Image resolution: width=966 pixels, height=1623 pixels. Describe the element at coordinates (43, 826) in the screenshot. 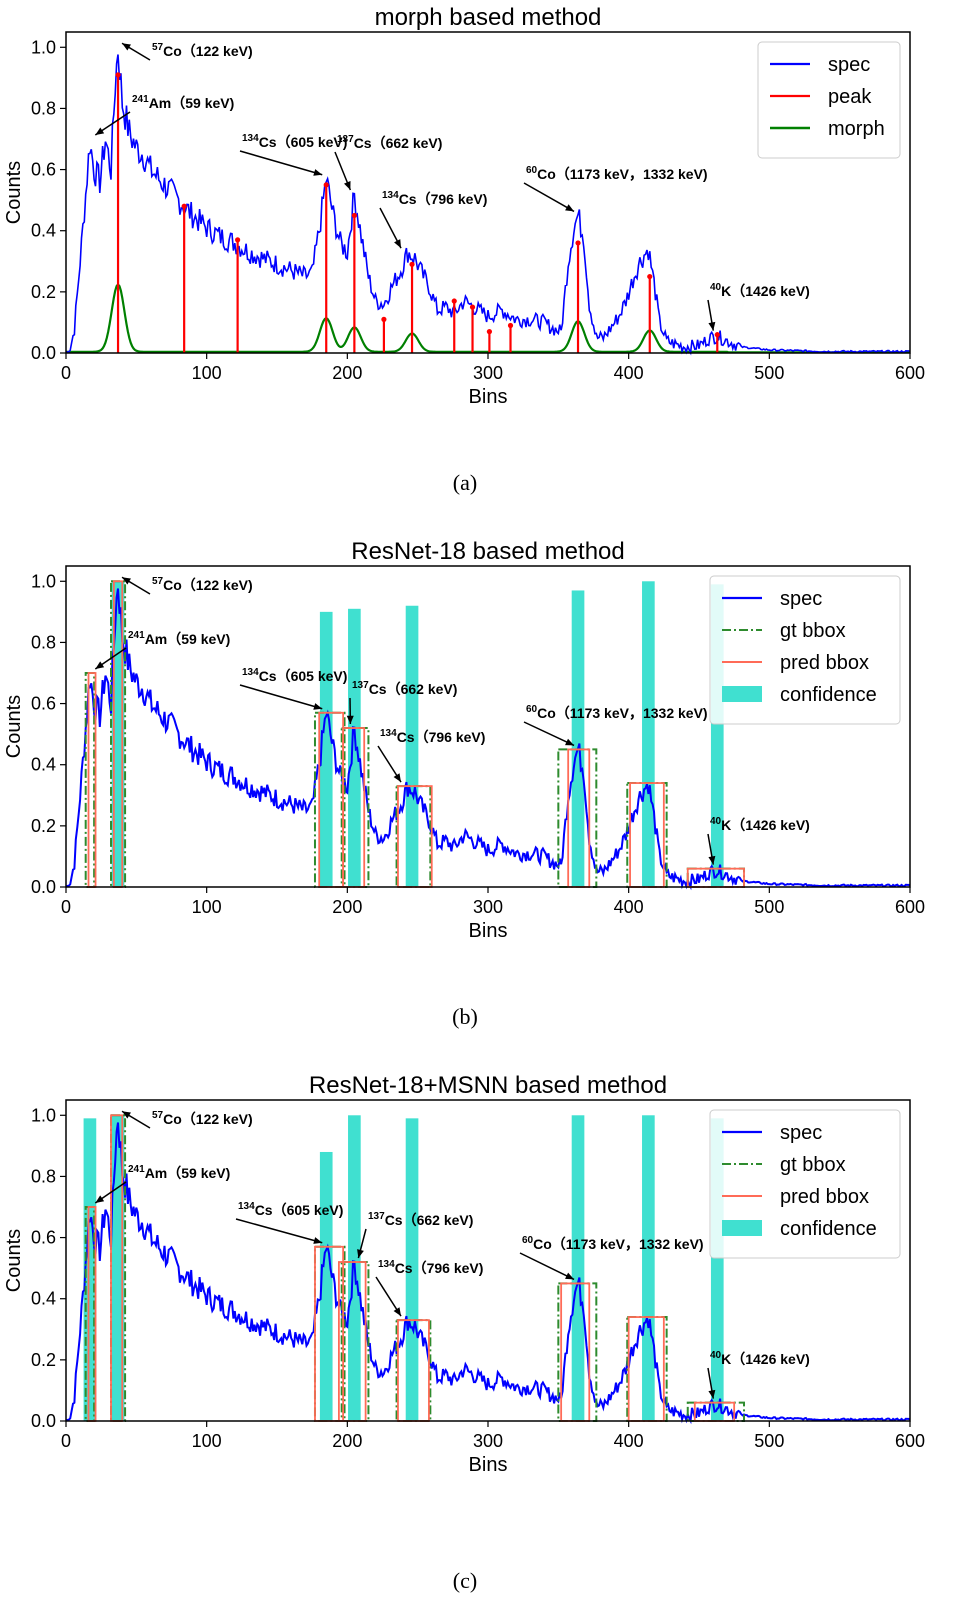

I see `y-tick-label: 0.2` at that location.